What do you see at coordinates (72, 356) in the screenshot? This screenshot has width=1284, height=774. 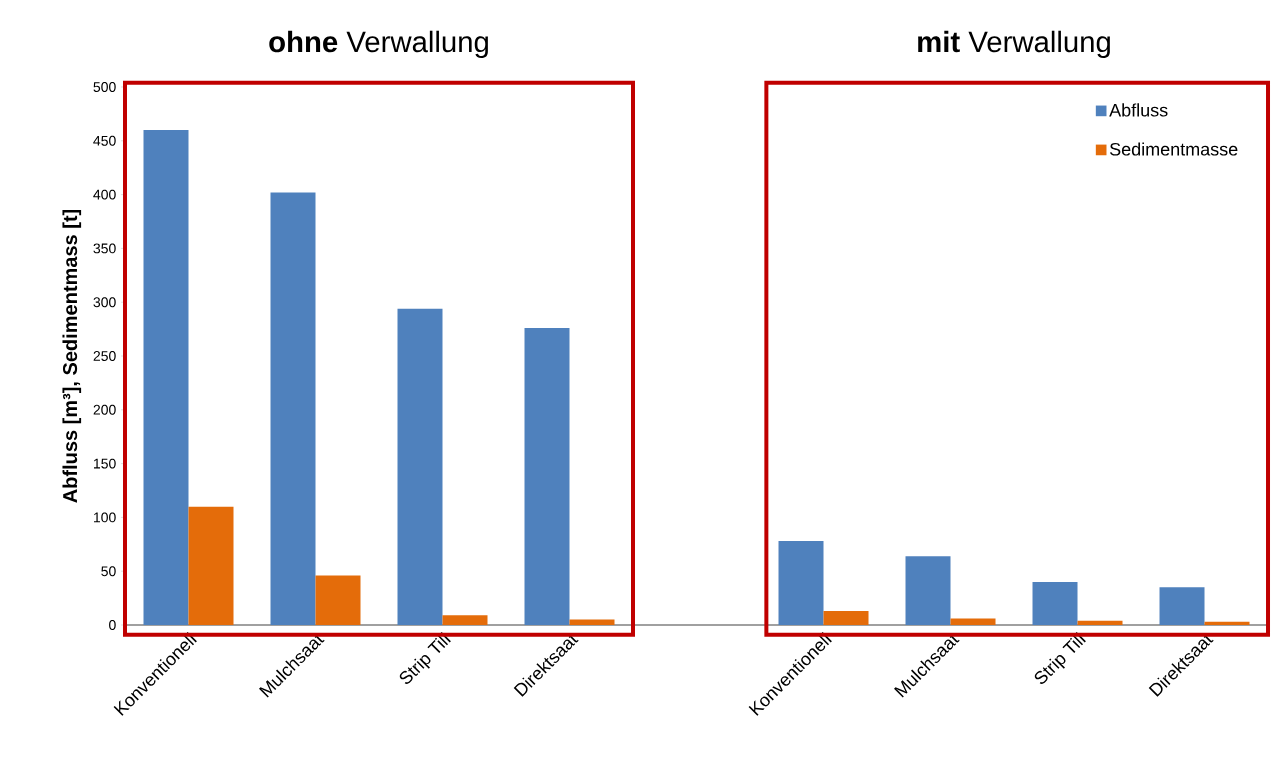 I see `y-axis-title: Abfluss [m³], Sedimentmass [t]` at bounding box center [72, 356].